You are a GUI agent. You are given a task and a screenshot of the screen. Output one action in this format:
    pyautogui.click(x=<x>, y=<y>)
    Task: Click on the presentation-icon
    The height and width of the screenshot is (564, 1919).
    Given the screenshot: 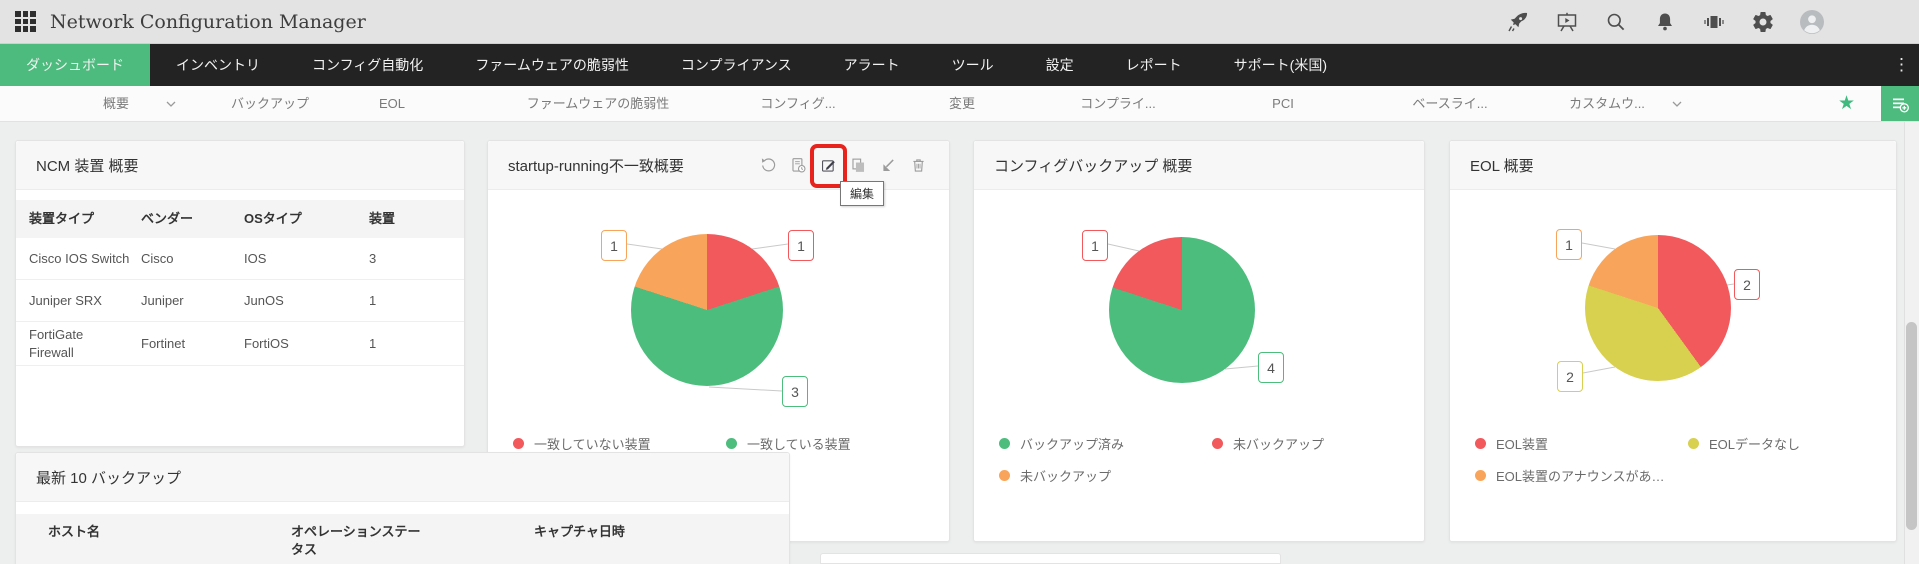 What is the action you would take?
    pyautogui.click(x=1567, y=22)
    